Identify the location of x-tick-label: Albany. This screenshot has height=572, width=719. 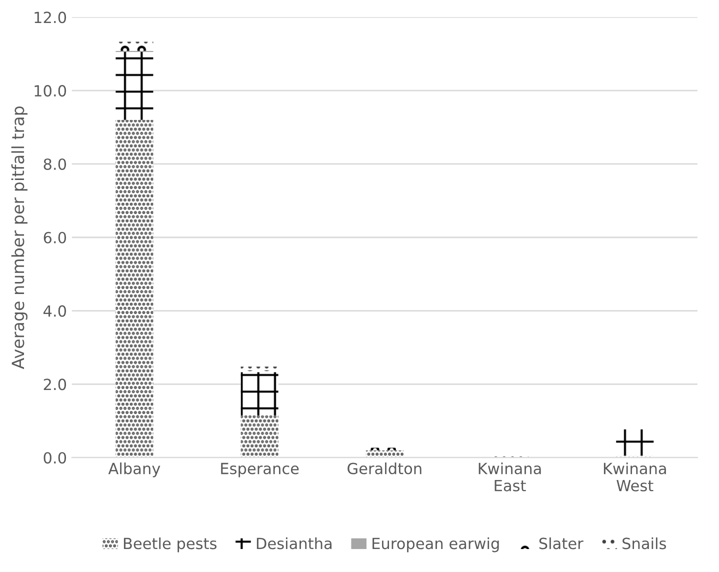
(134, 470).